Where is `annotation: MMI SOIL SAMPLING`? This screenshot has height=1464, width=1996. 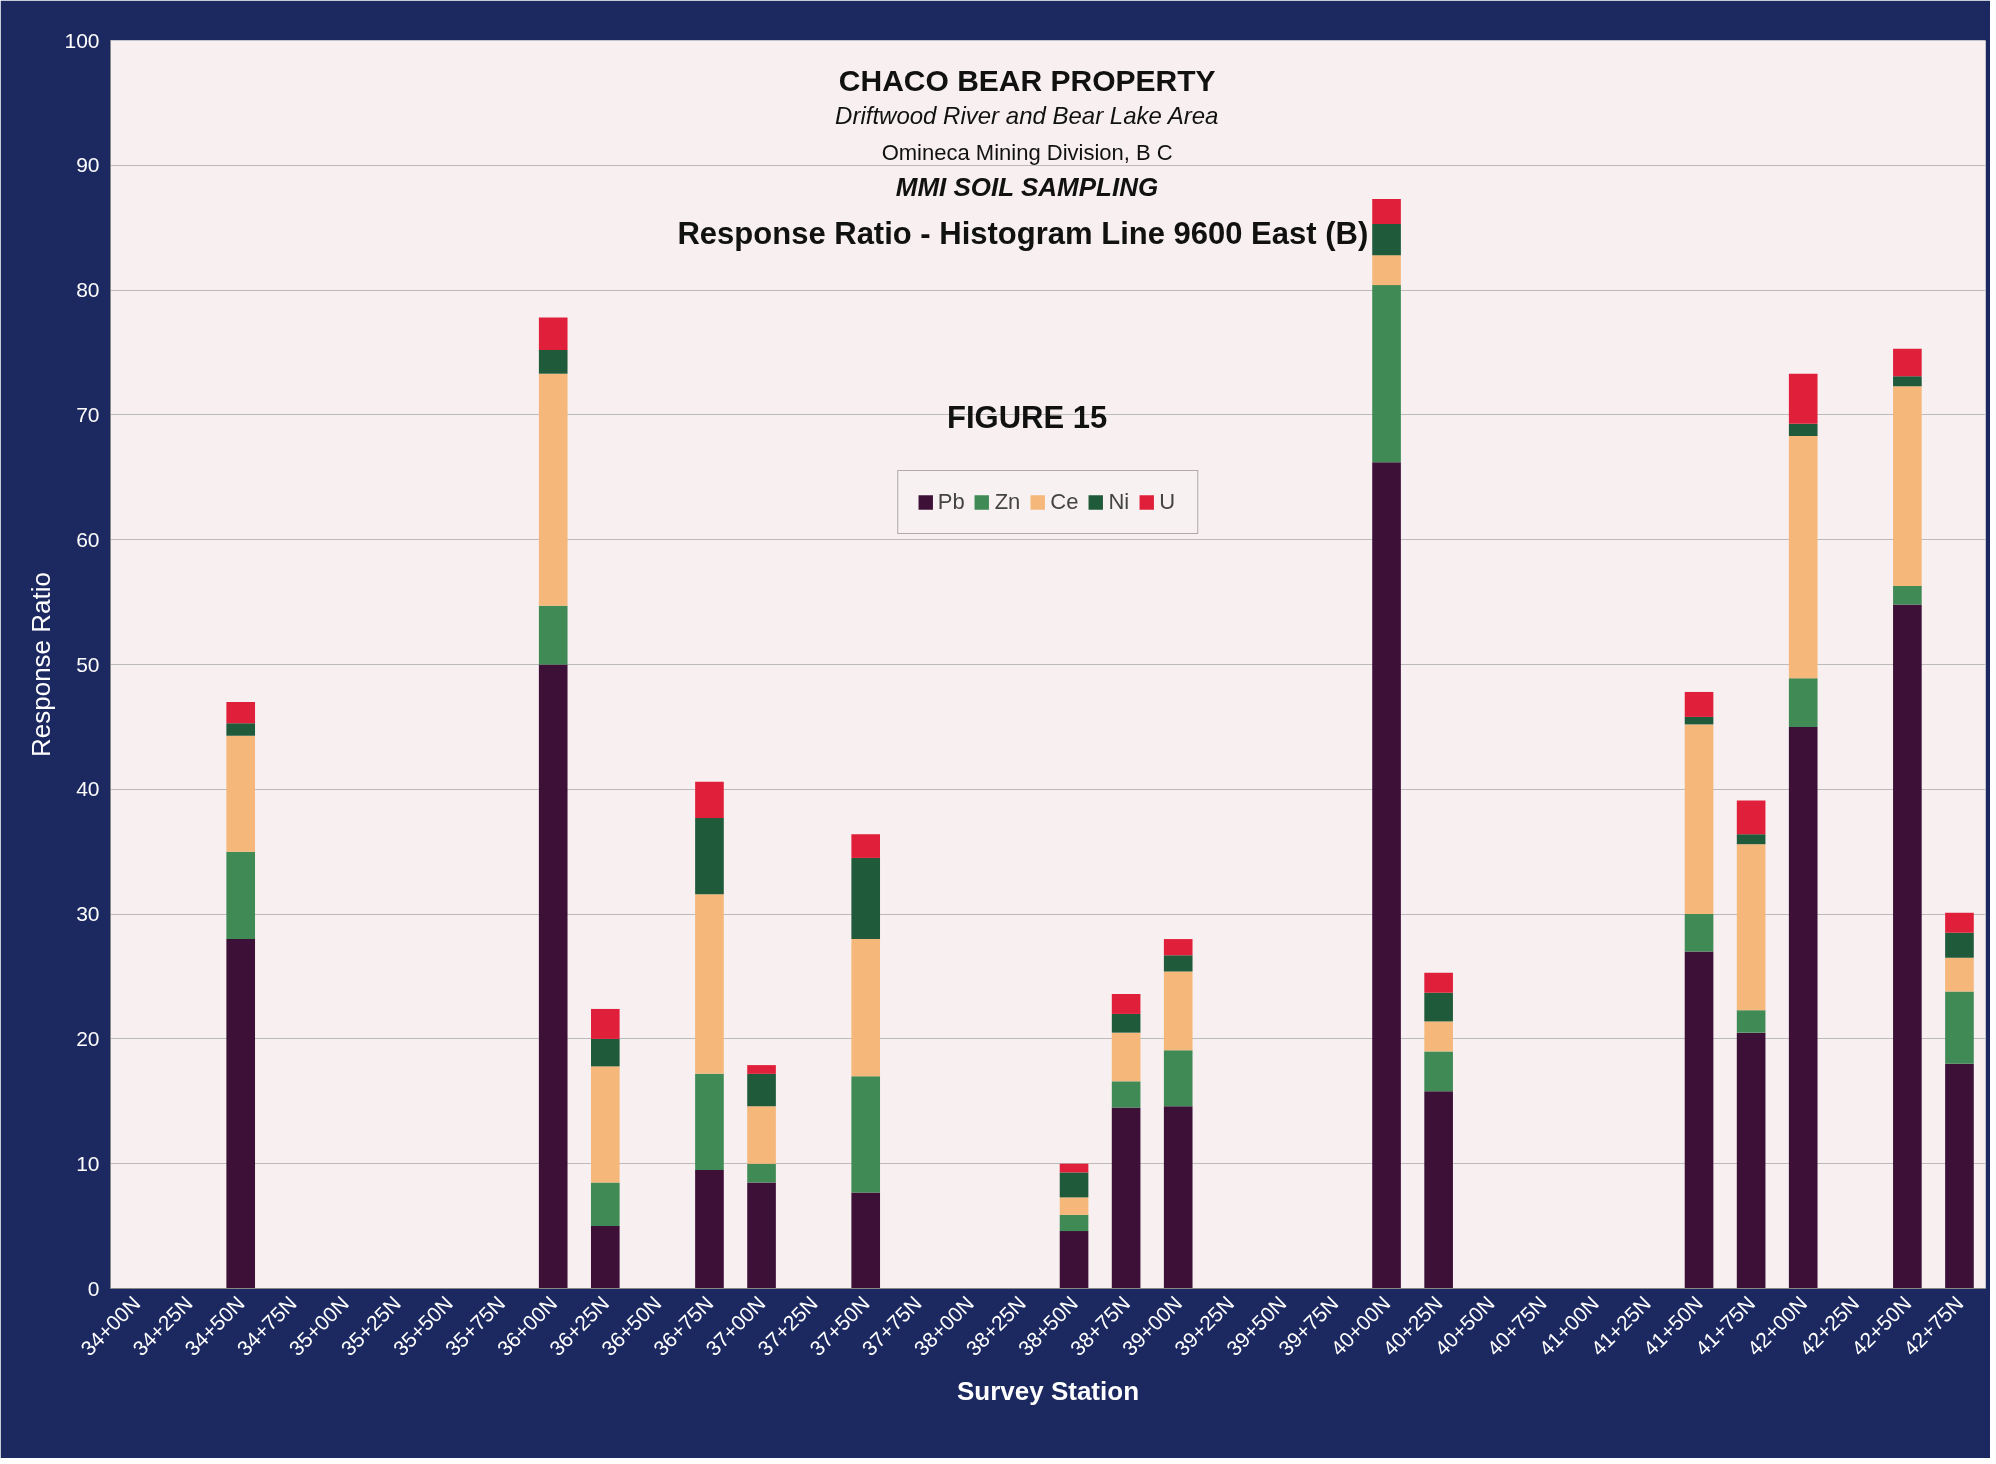
annotation: MMI SOIL SAMPLING is located at coordinates (1027, 186).